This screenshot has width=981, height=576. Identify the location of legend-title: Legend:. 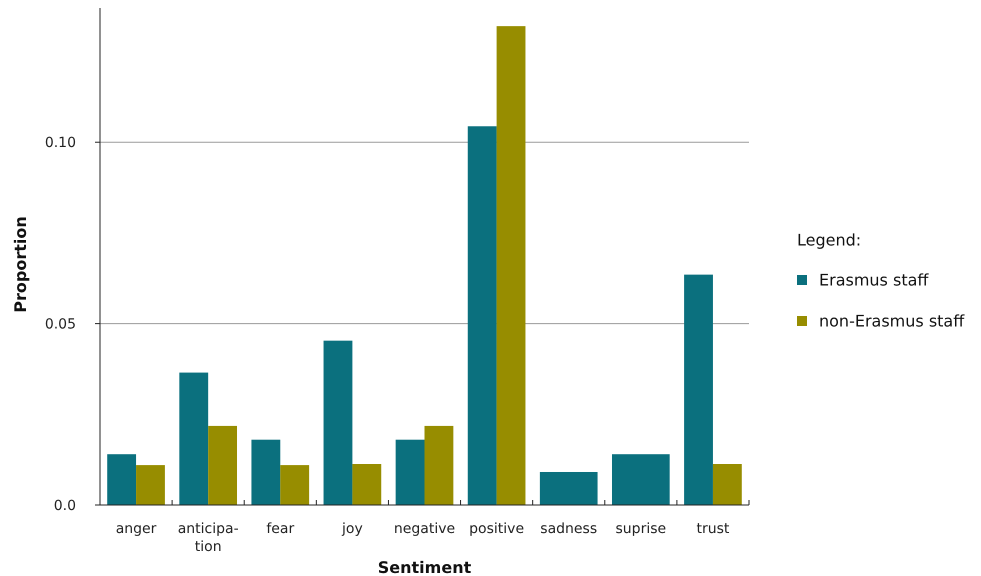
(829, 240).